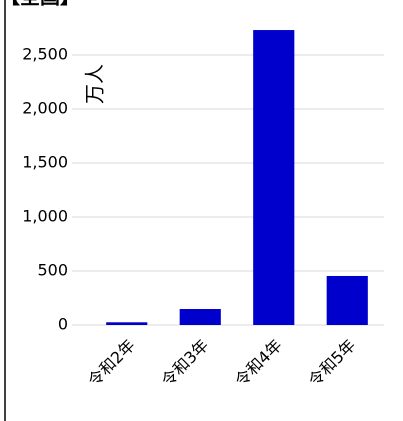 This screenshot has height=421, width=403. What do you see at coordinates (45, 216) in the screenshot?
I see `y-tick-label: 1,000` at bounding box center [45, 216].